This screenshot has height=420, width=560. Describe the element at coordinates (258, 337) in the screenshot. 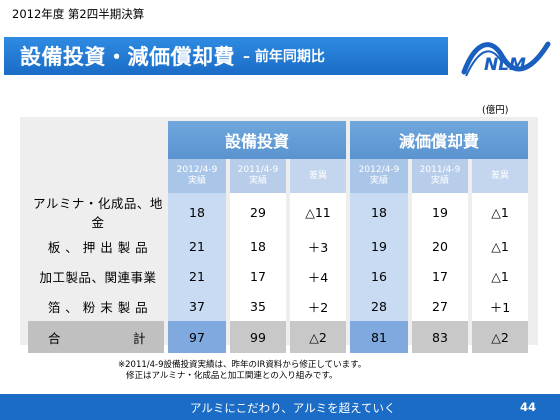

I see `total-capex-previous: 99` at that location.